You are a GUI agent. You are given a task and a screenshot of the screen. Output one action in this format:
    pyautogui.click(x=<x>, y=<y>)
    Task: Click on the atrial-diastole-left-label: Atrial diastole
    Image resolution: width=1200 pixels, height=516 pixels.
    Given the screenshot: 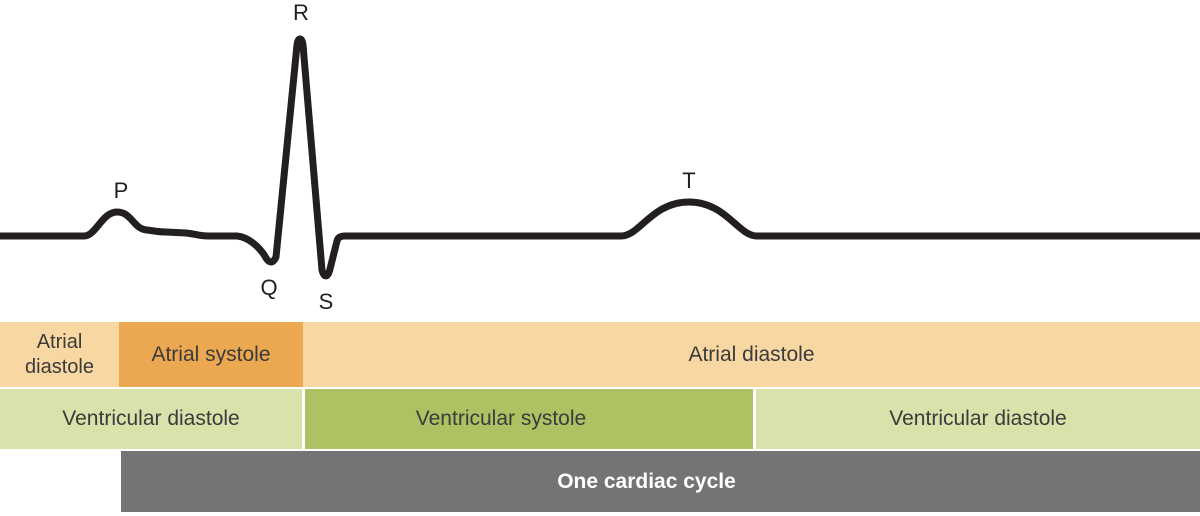 What is the action you would take?
    pyautogui.click(x=59, y=354)
    